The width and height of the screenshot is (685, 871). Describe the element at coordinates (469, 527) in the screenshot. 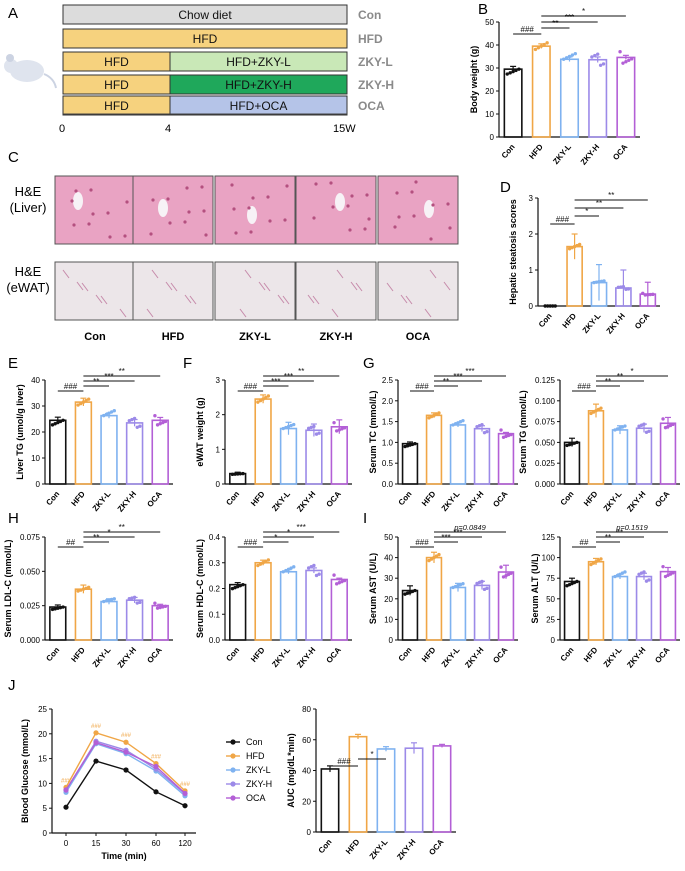

I see `significance-label: p=0.0849` at that location.